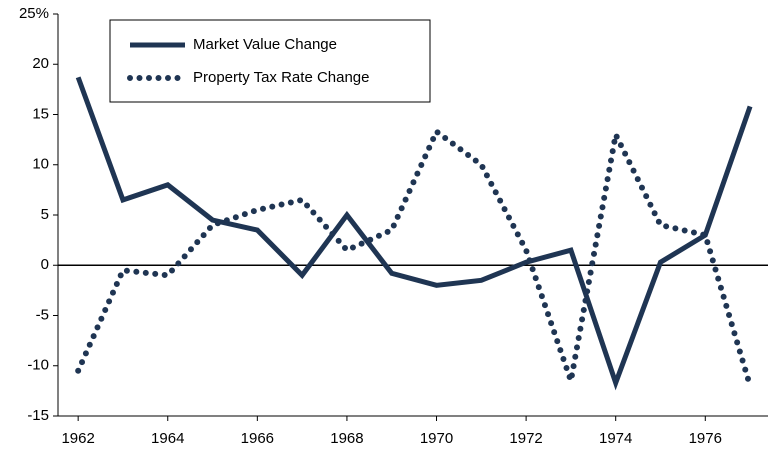 The image size is (771, 453). What do you see at coordinates (40, 63) in the screenshot?
I see `y-tick-label: 20` at bounding box center [40, 63].